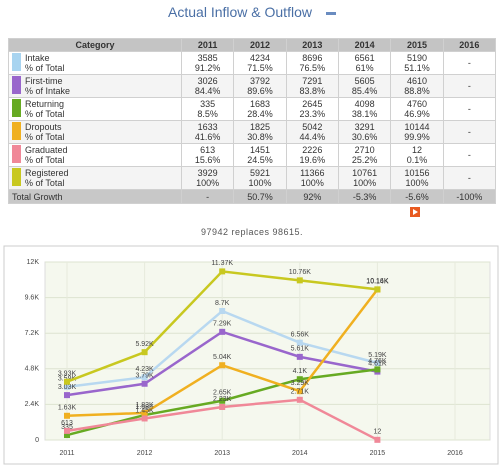  What do you see at coordinates (259, 127) in the screenshot?
I see `cell-line: 1825` at bounding box center [259, 127].